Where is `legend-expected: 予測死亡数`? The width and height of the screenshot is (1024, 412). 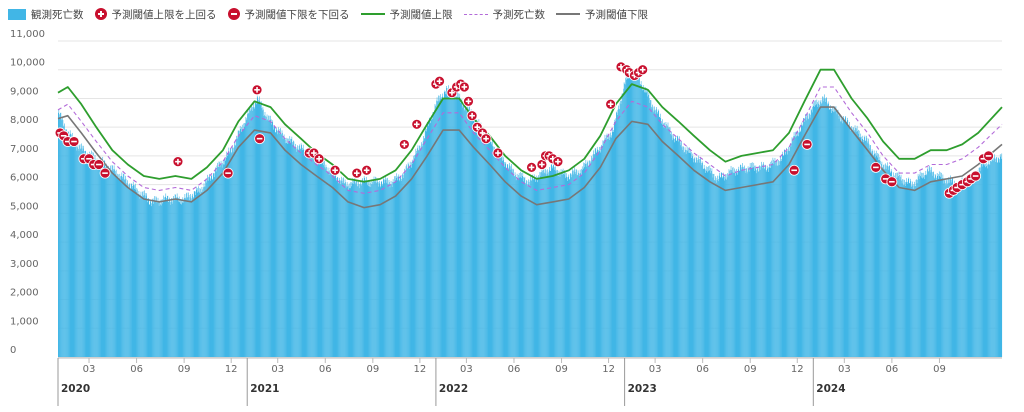
legend-expected: 予測死亡数 is located at coordinates (504, 14).